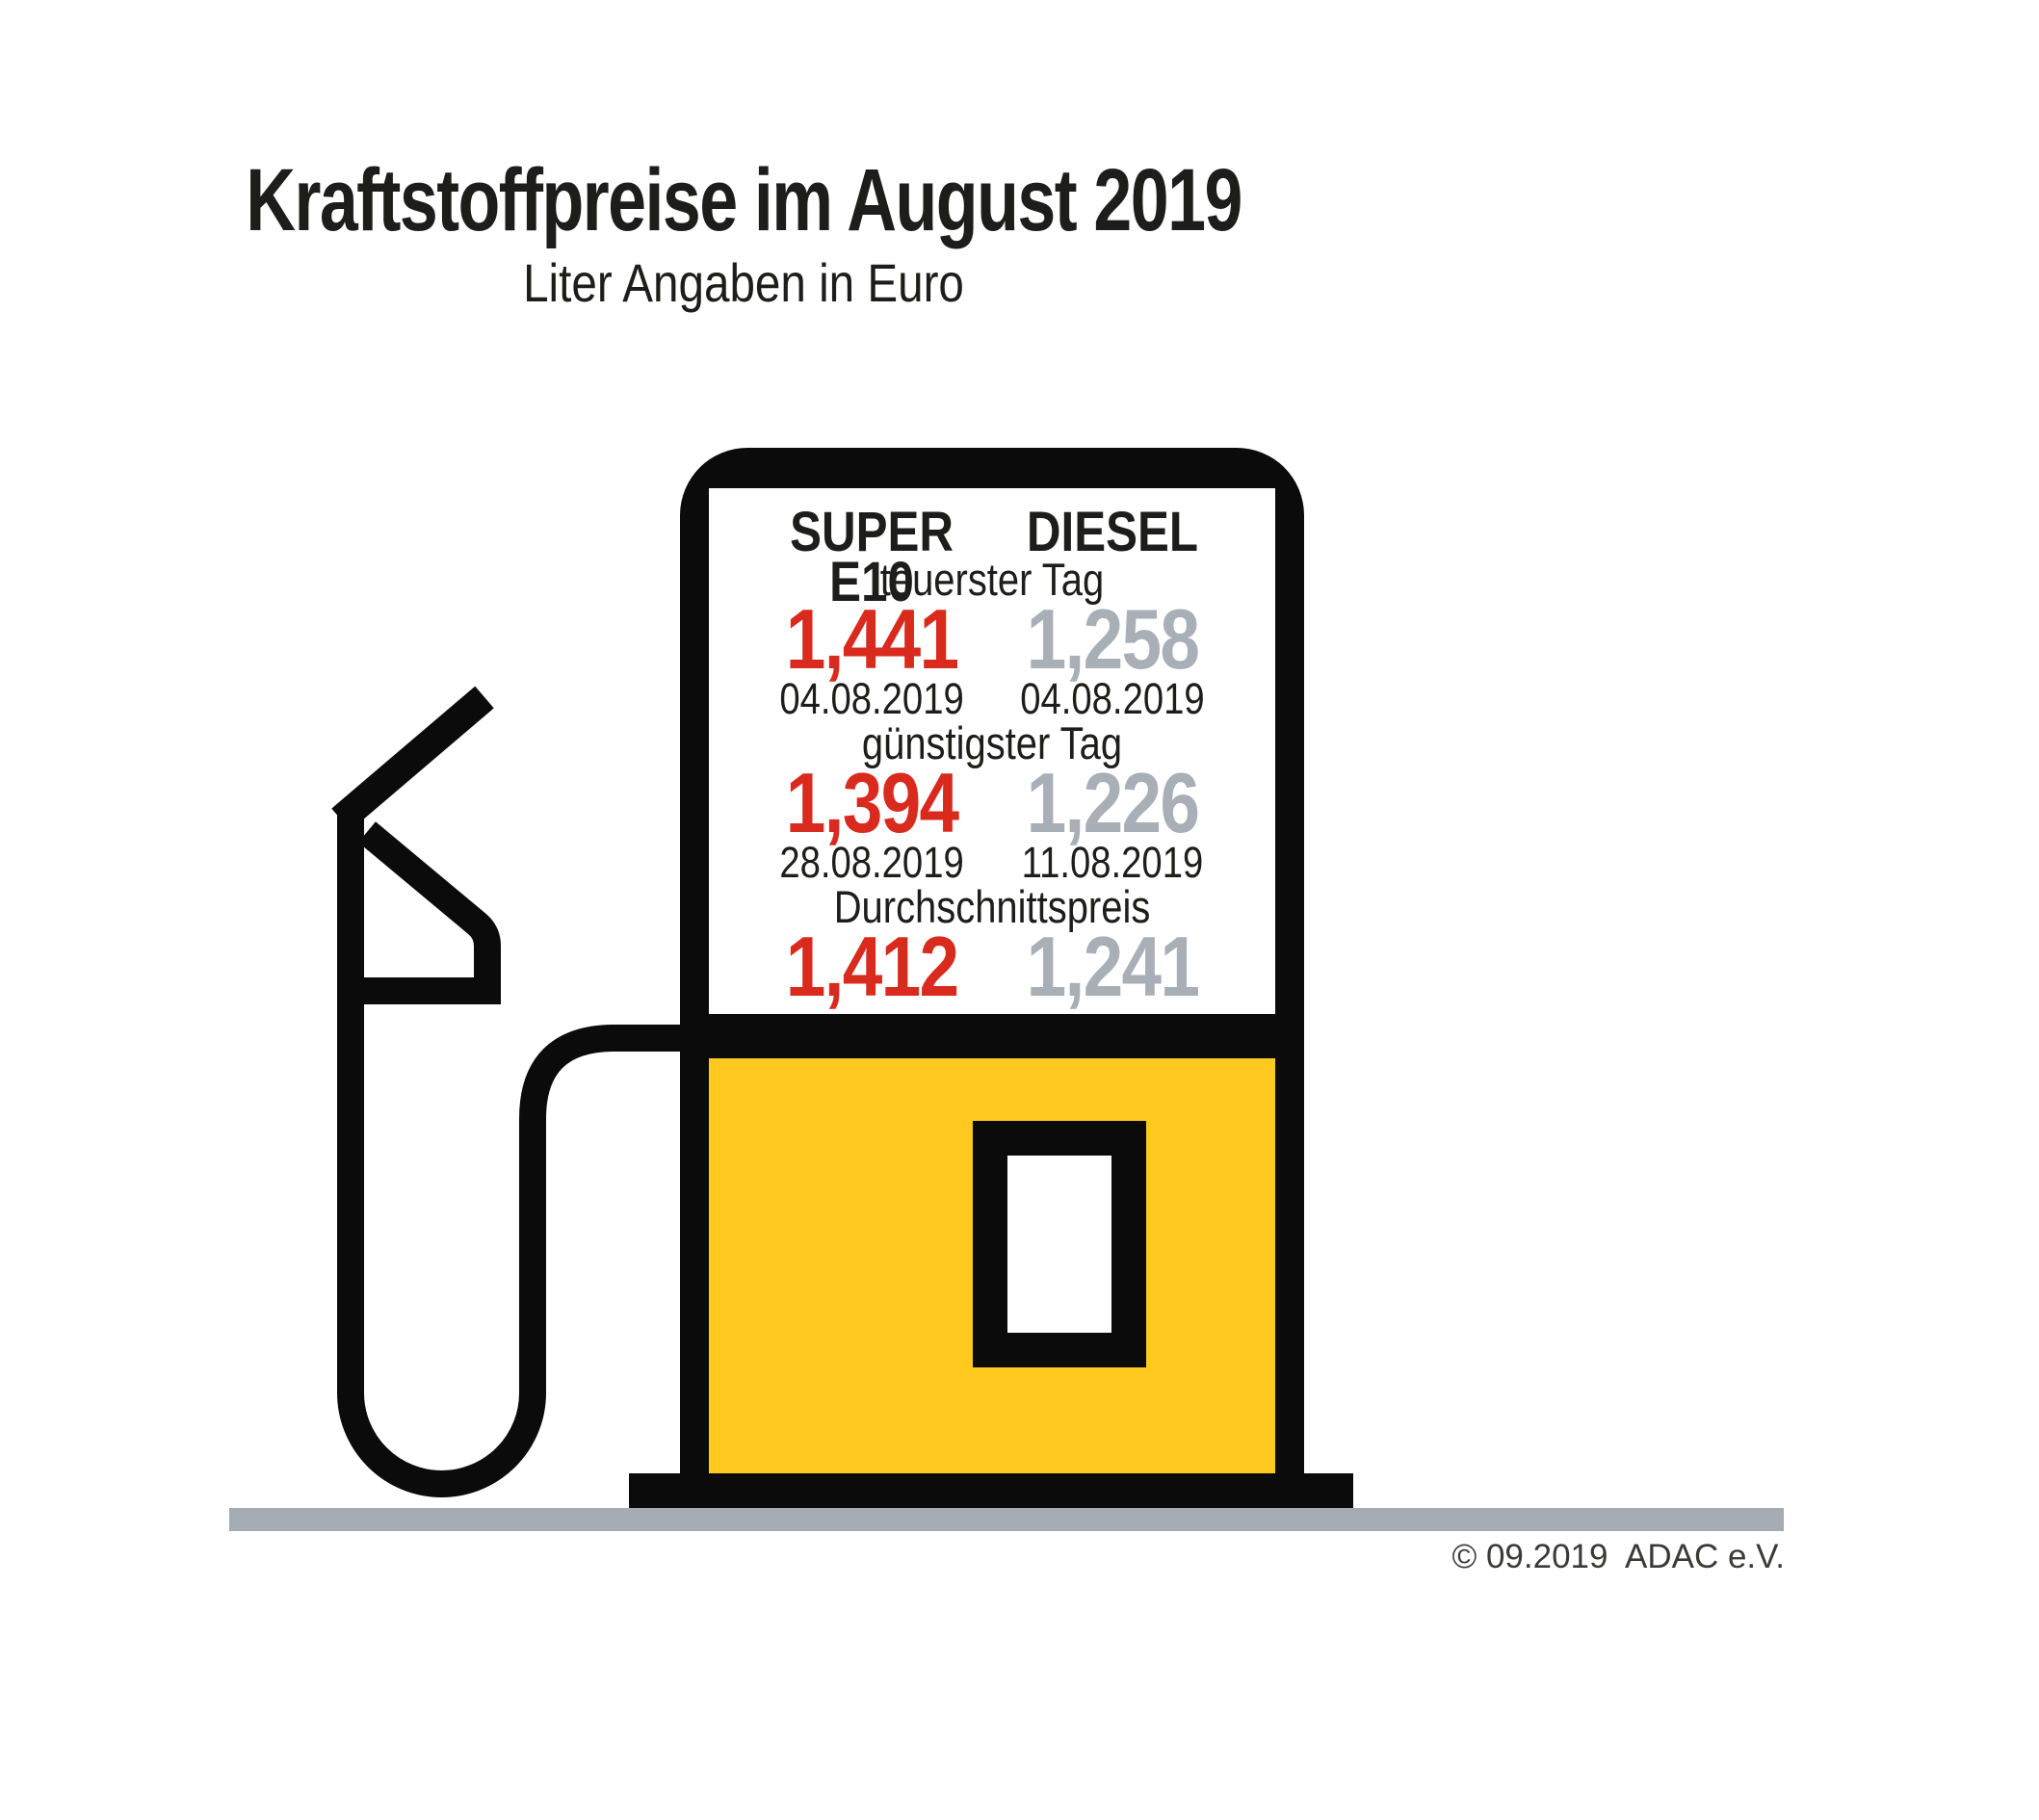 This screenshot has width=2039, height=1820. What do you see at coordinates (992, 699) in the screenshot?
I see `date-row-most-expensive-day: 04.08.2019 04.08.2019` at bounding box center [992, 699].